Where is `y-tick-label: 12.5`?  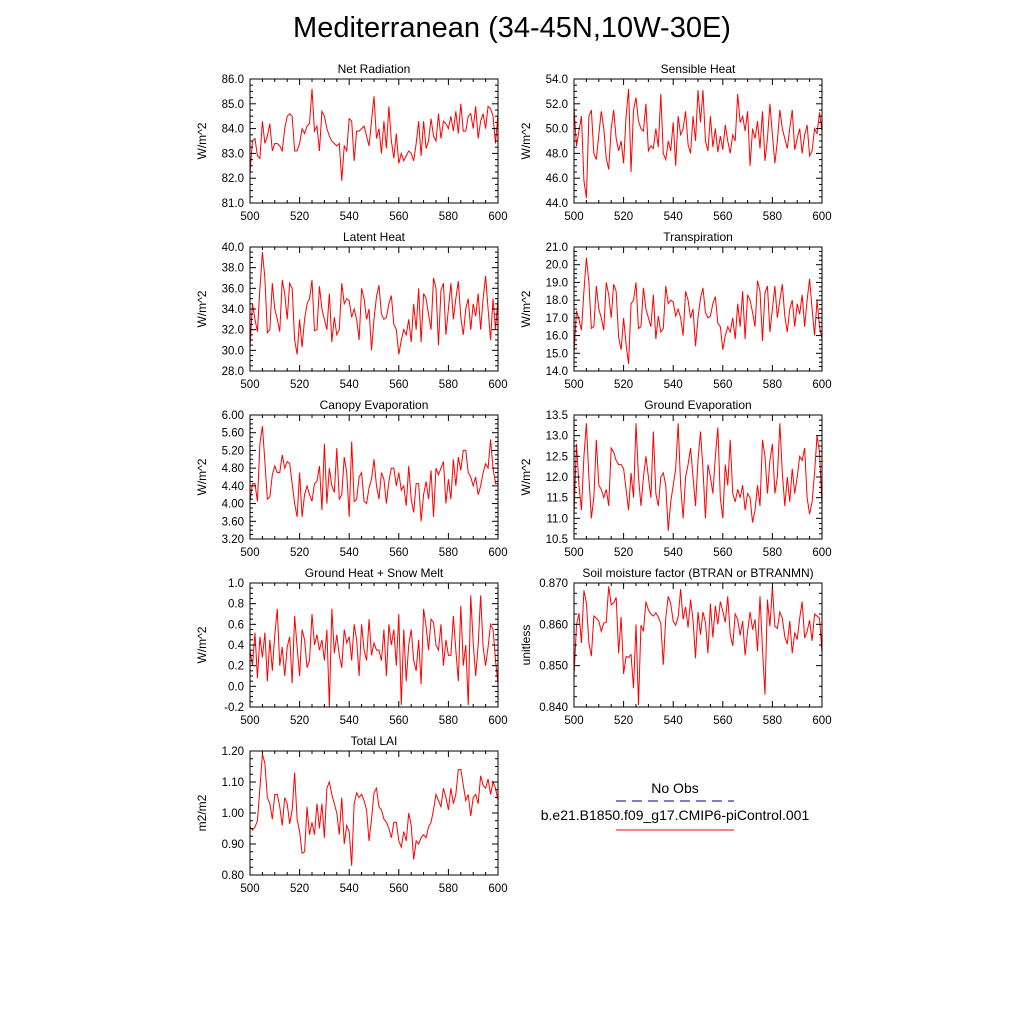
y-tick-label: 12.5 is located at coordinates (557, 457).